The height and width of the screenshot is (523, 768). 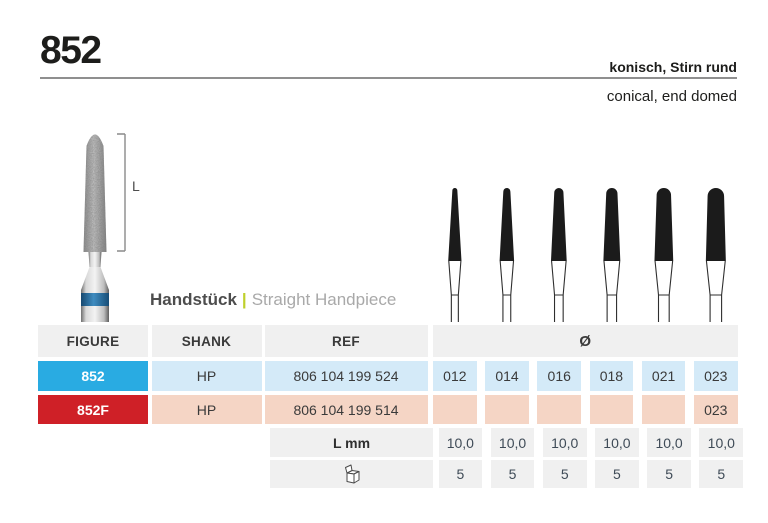 What do you see at coordinates (346, 376) in the screenshot?
I see `ref-cell: 806 104 199 524` at bounding box center [346, 376].